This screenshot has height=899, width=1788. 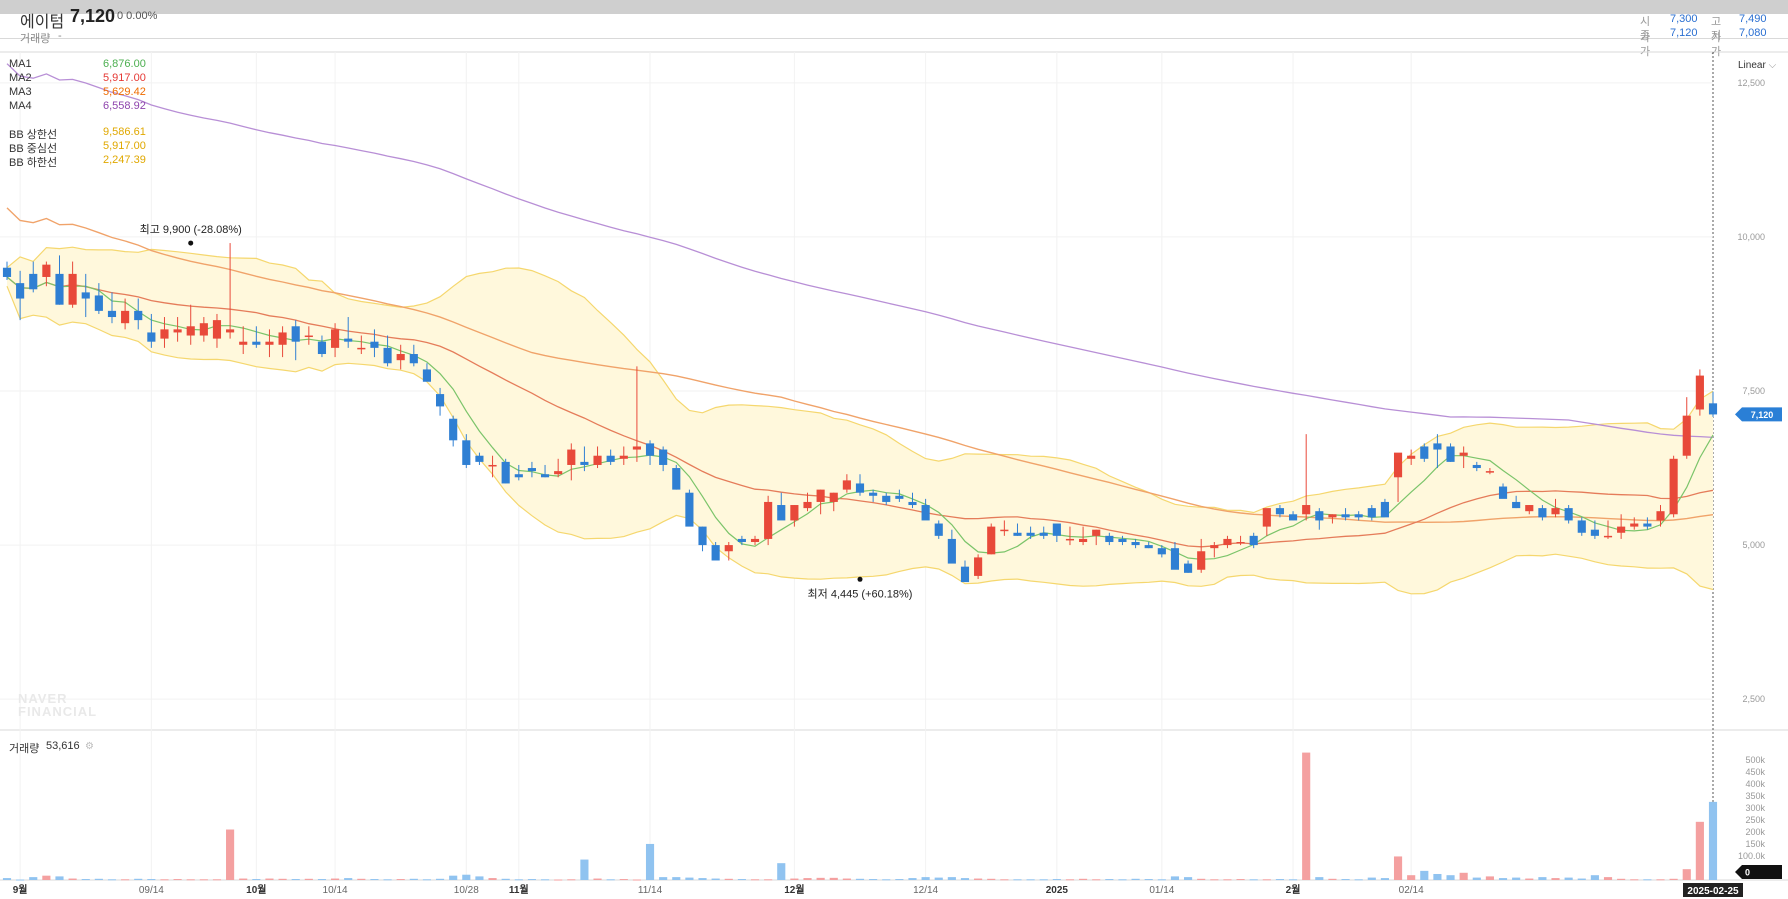 I want to click on volume-tick-label: 350k, so click(x=1755, y=796).